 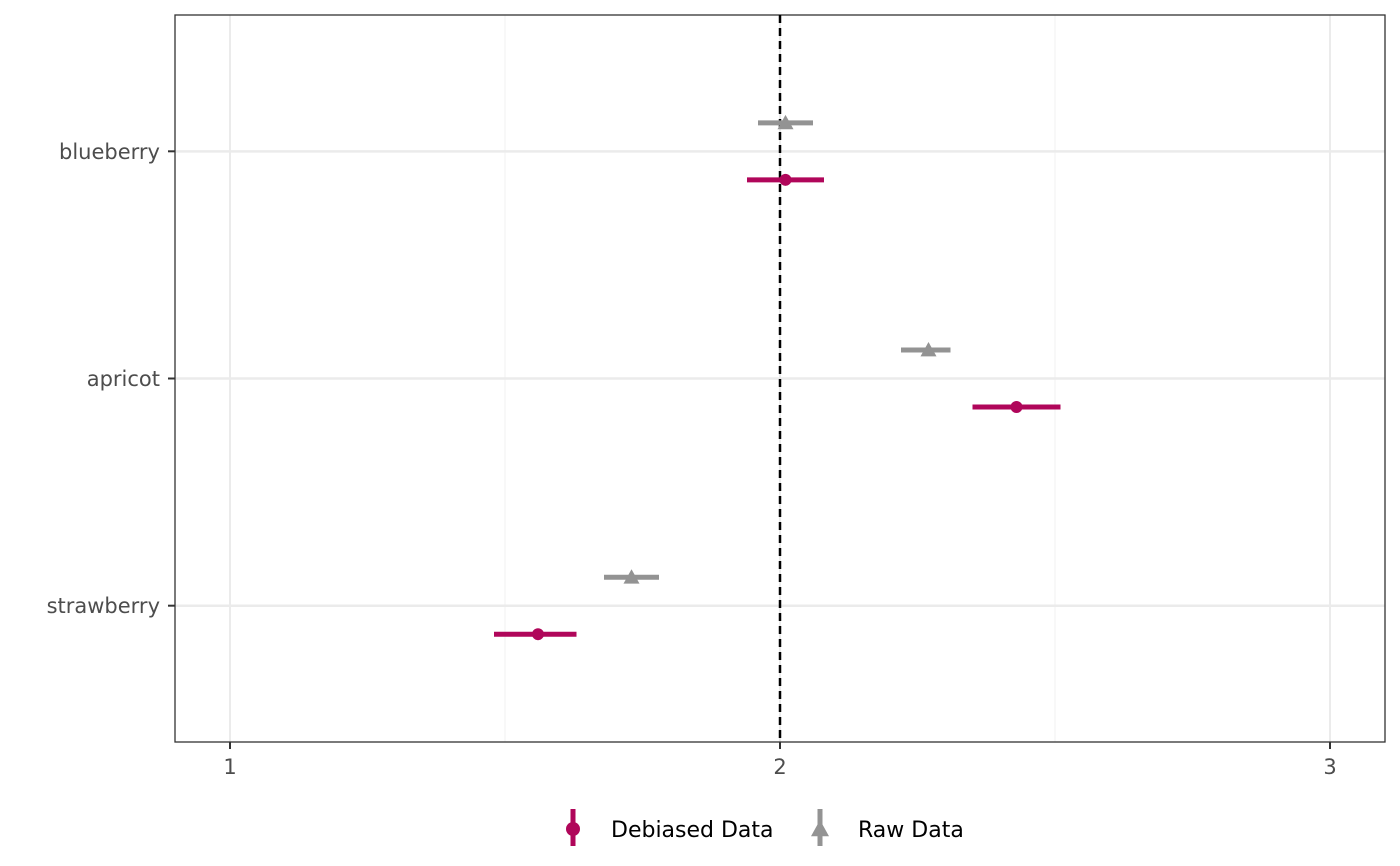 What do you see at coordinates (103, 606) in the screenshot?
I see `y-tick-label-strawberry: strawberry` at bounding box center [103, 606].